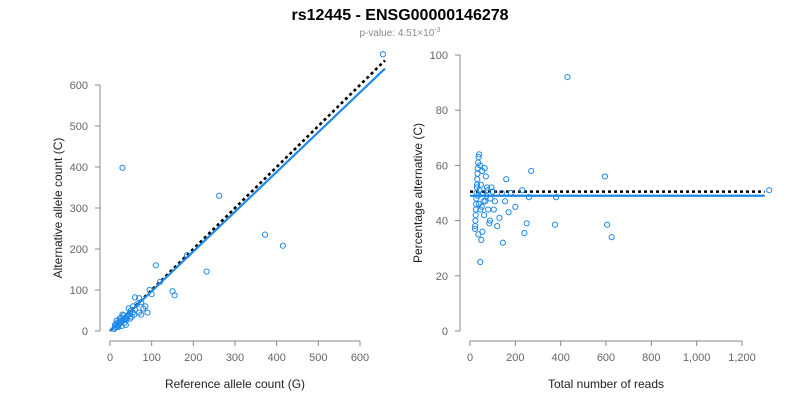  What do you see at coordinates (442, 277) in the screenshot?
I see `y-tick-label: 20` at bounding box center [442, 277].